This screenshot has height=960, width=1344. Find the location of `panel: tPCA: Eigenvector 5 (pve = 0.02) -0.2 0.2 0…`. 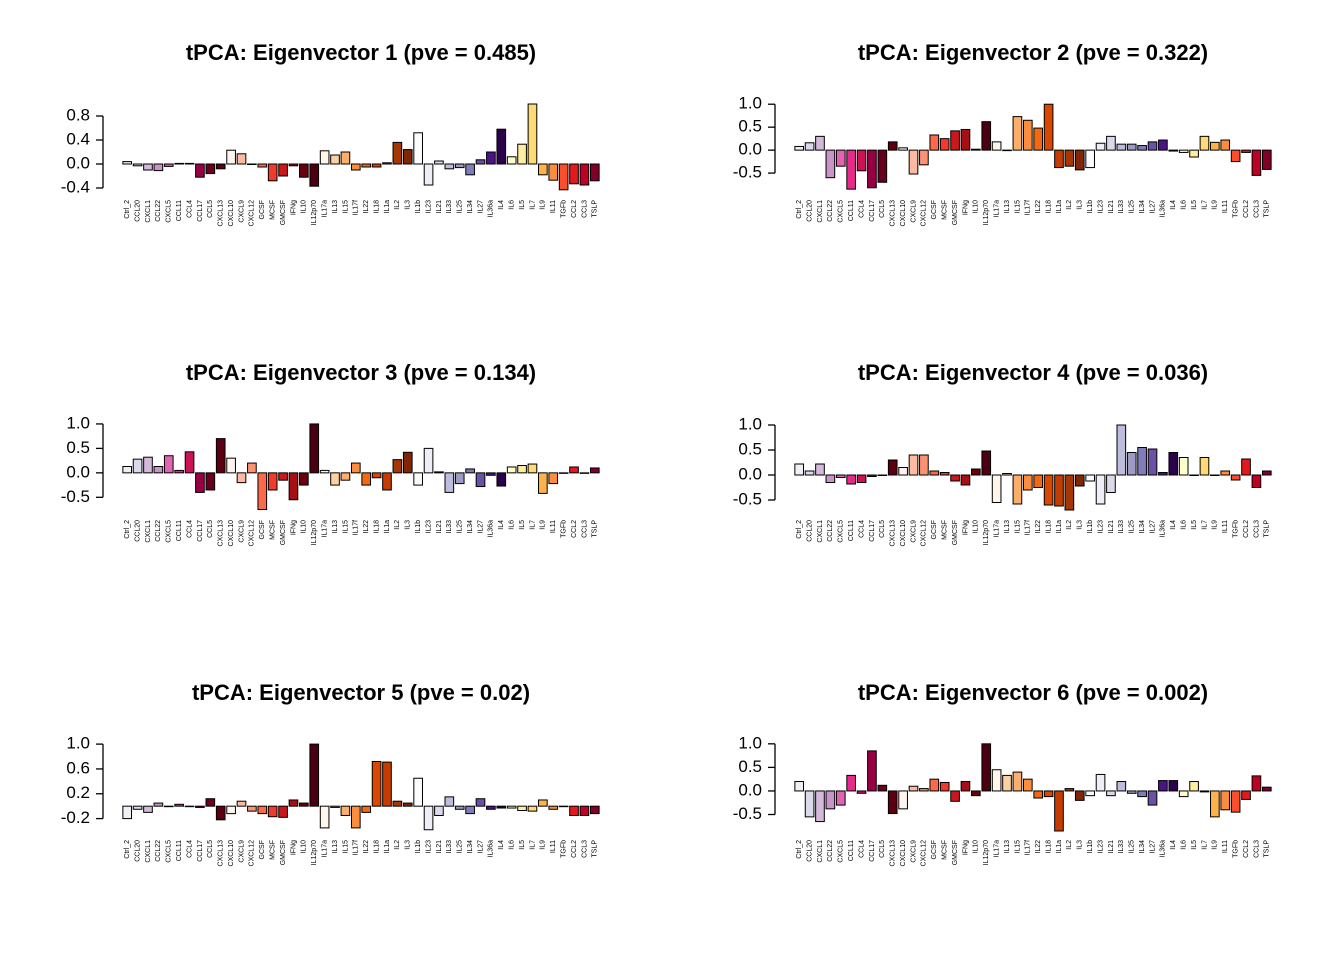

panel: tPCA: Eigenvector 5 (pve = 0.02) -0.2 0.2 0… is located at coordinates (330, 773).